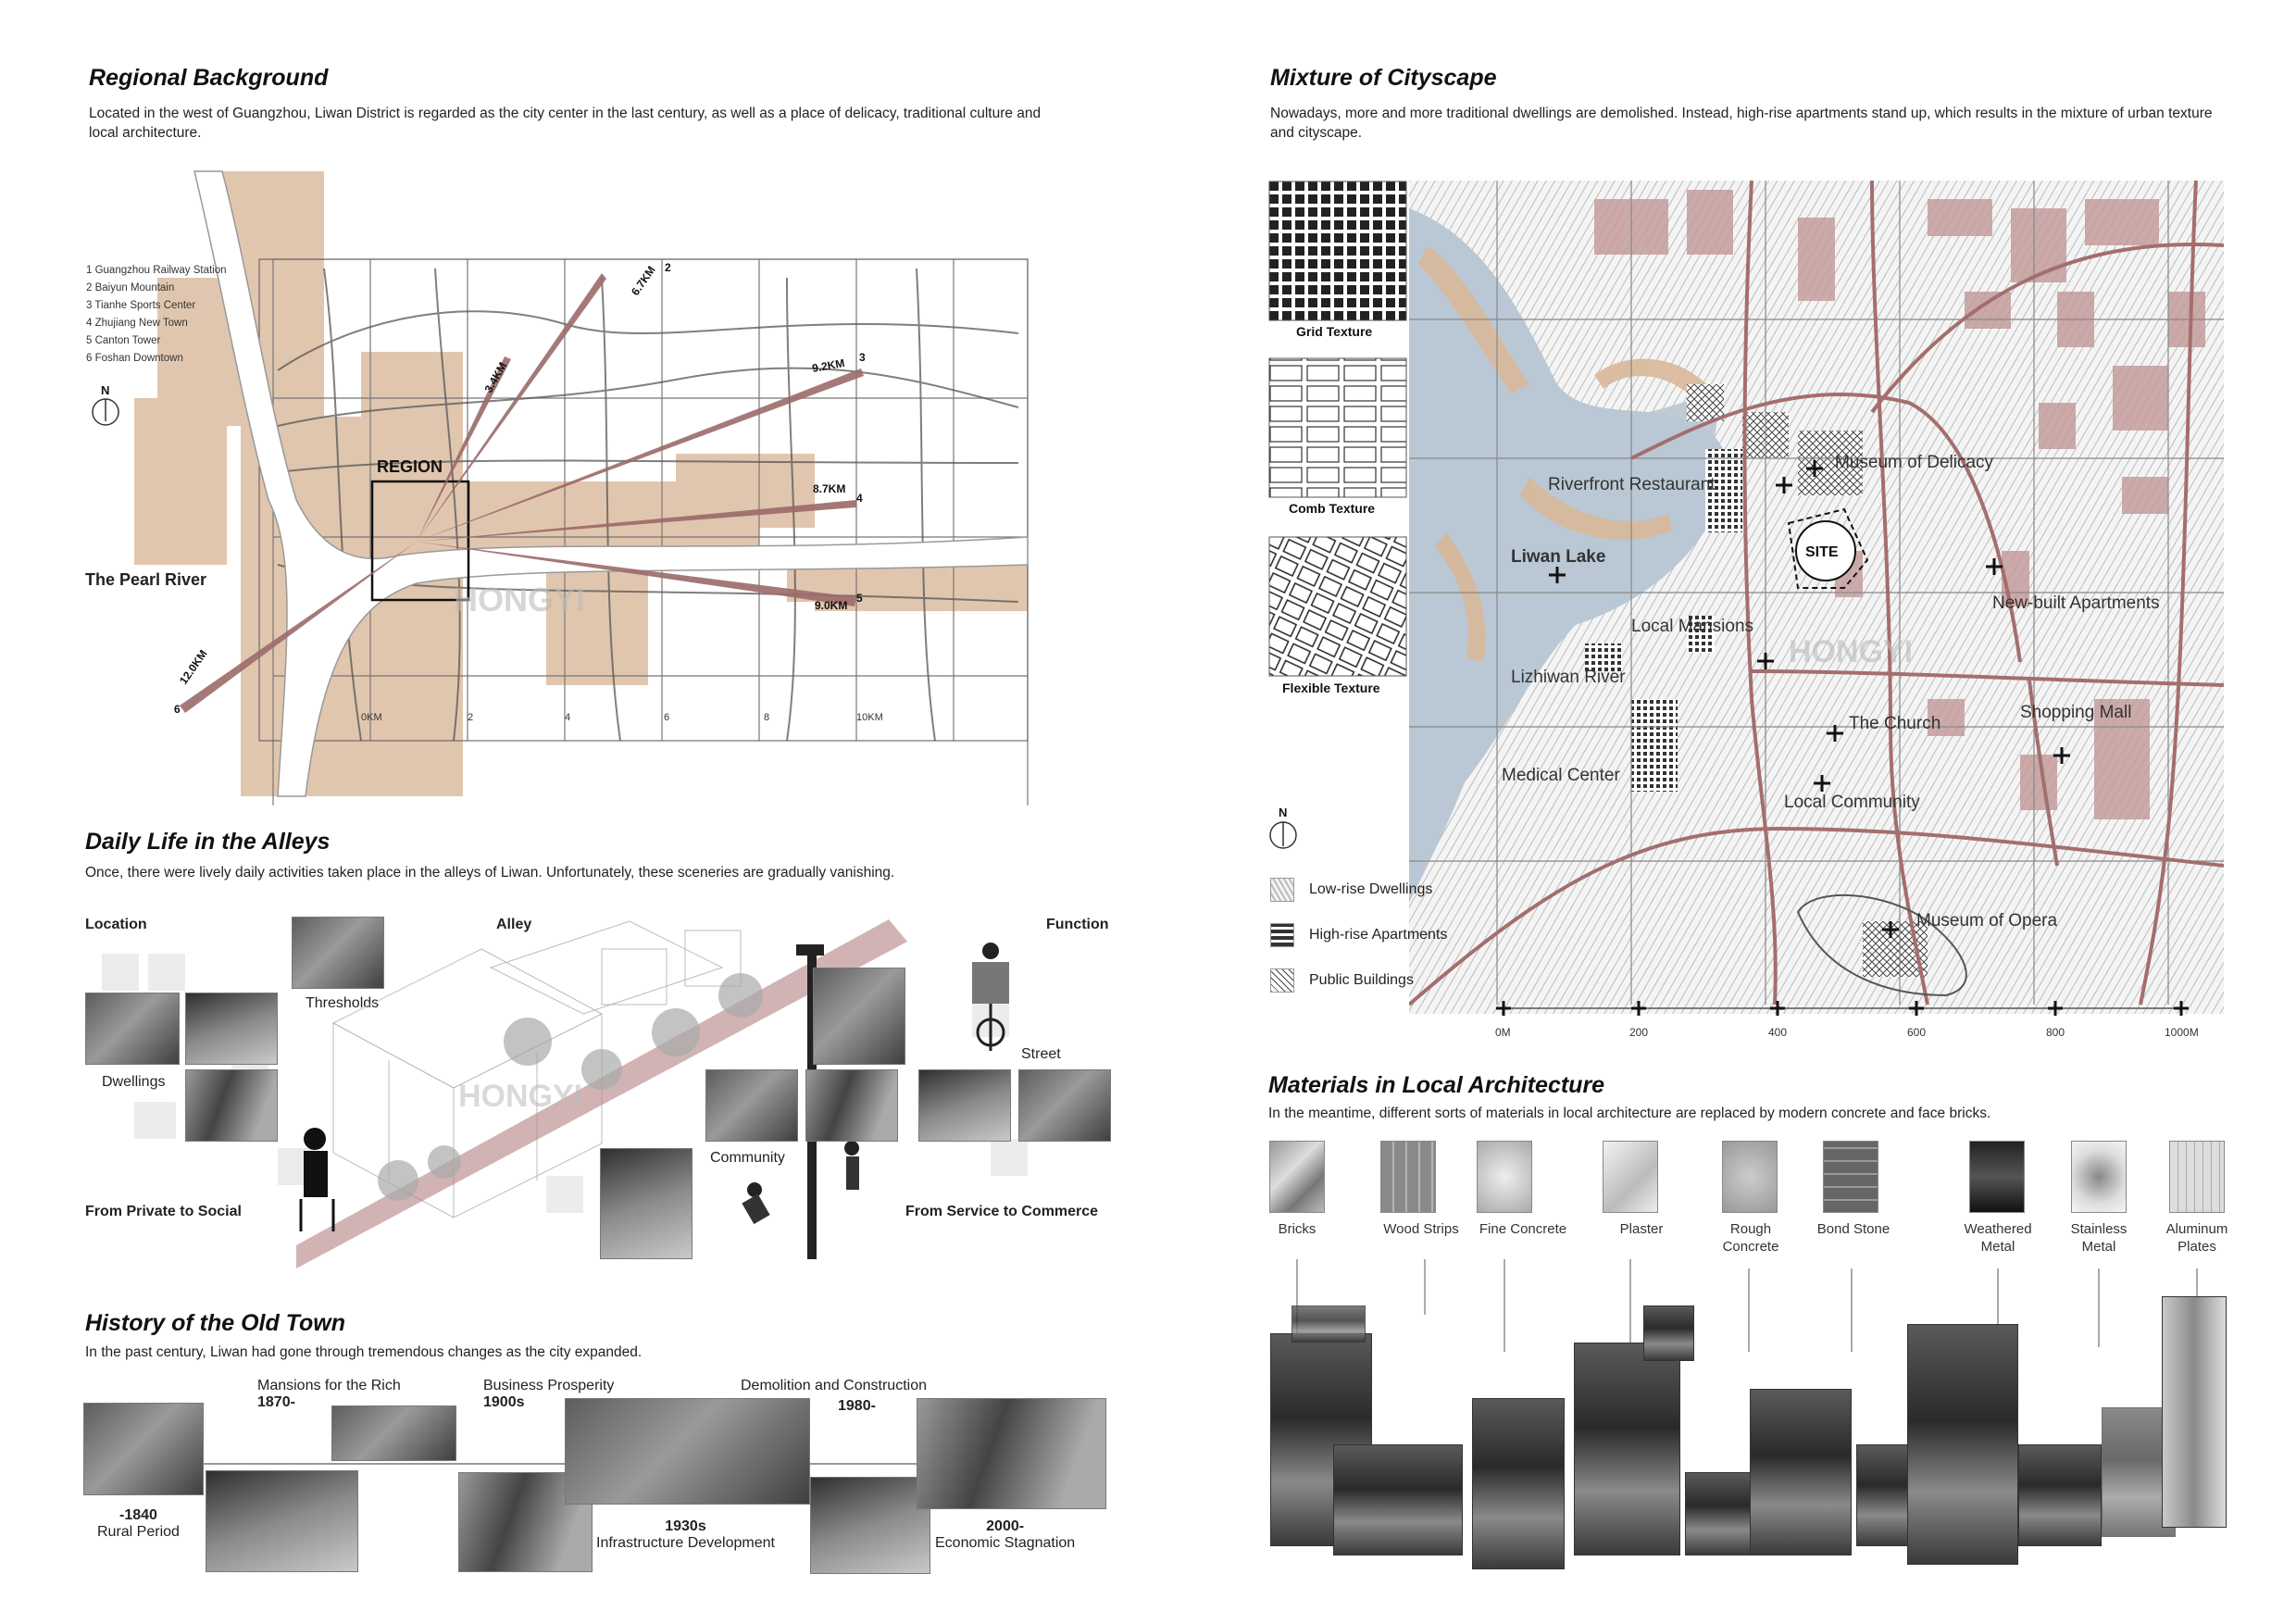  What do you see at coordinates (143, 1449) in the screenshot?
I see `history-photo-rural` at bounding box center [143, 1449].